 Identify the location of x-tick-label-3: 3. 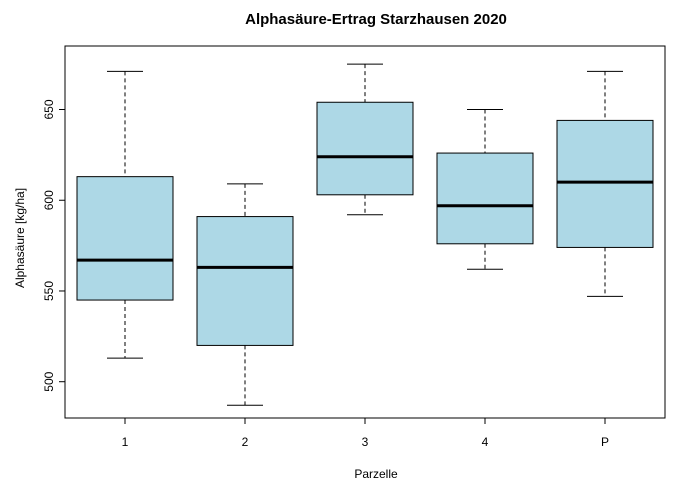
(365, 442).